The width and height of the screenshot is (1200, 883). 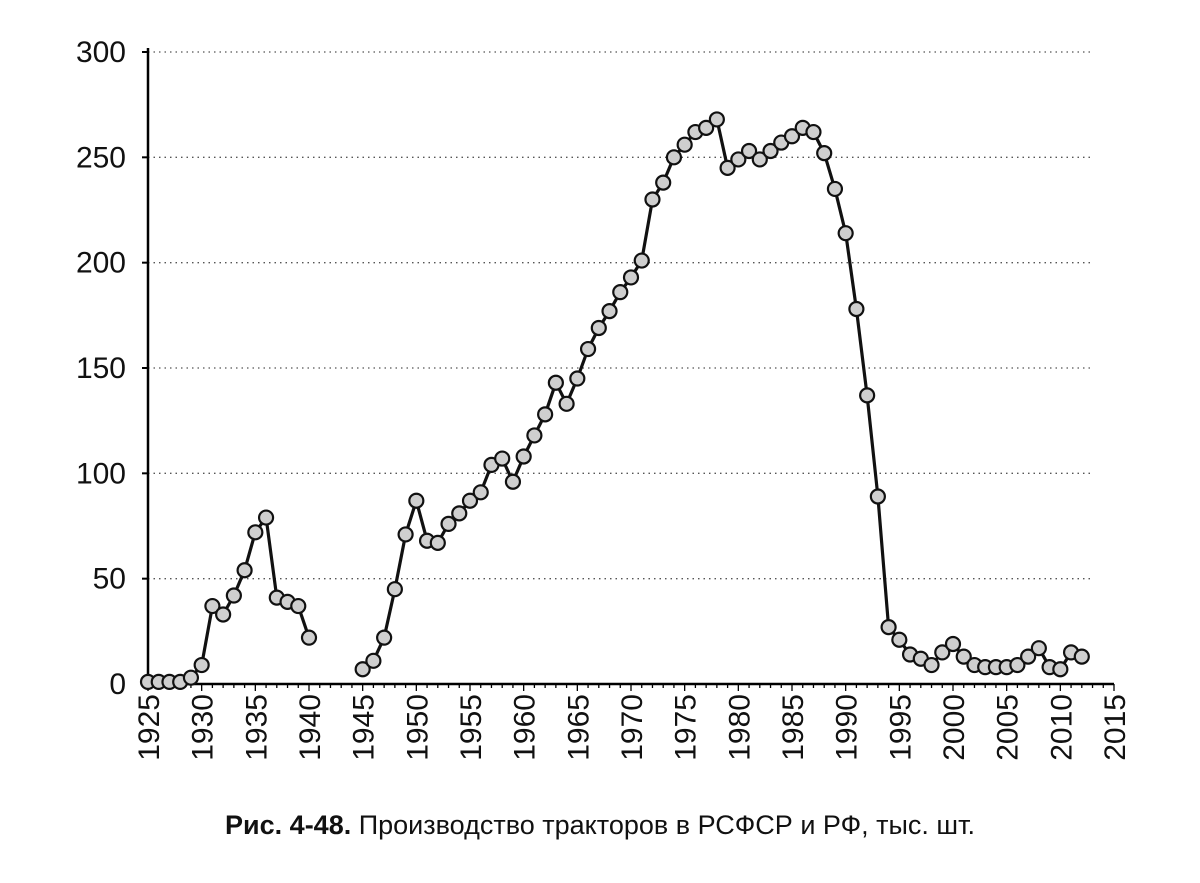 I want to click on data-point-1965, so click(x=577, y=378).